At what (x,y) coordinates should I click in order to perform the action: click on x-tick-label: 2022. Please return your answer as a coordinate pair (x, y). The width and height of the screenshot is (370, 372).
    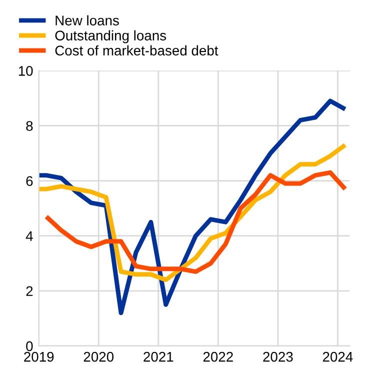
    Looking at the image, I should click on (218, 357).